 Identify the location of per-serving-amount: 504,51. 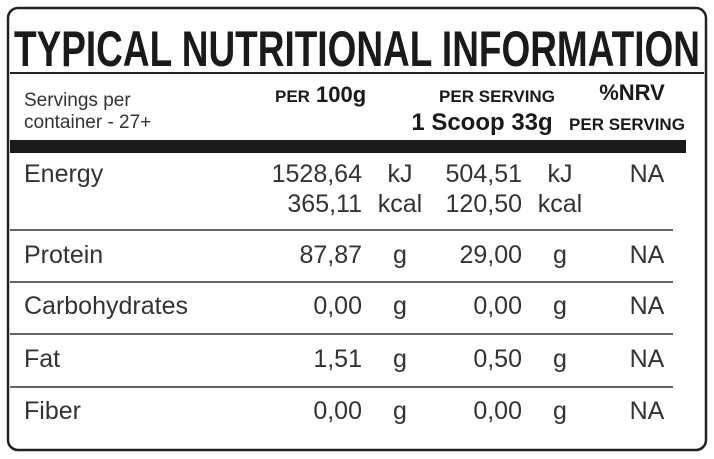
(484, 174).